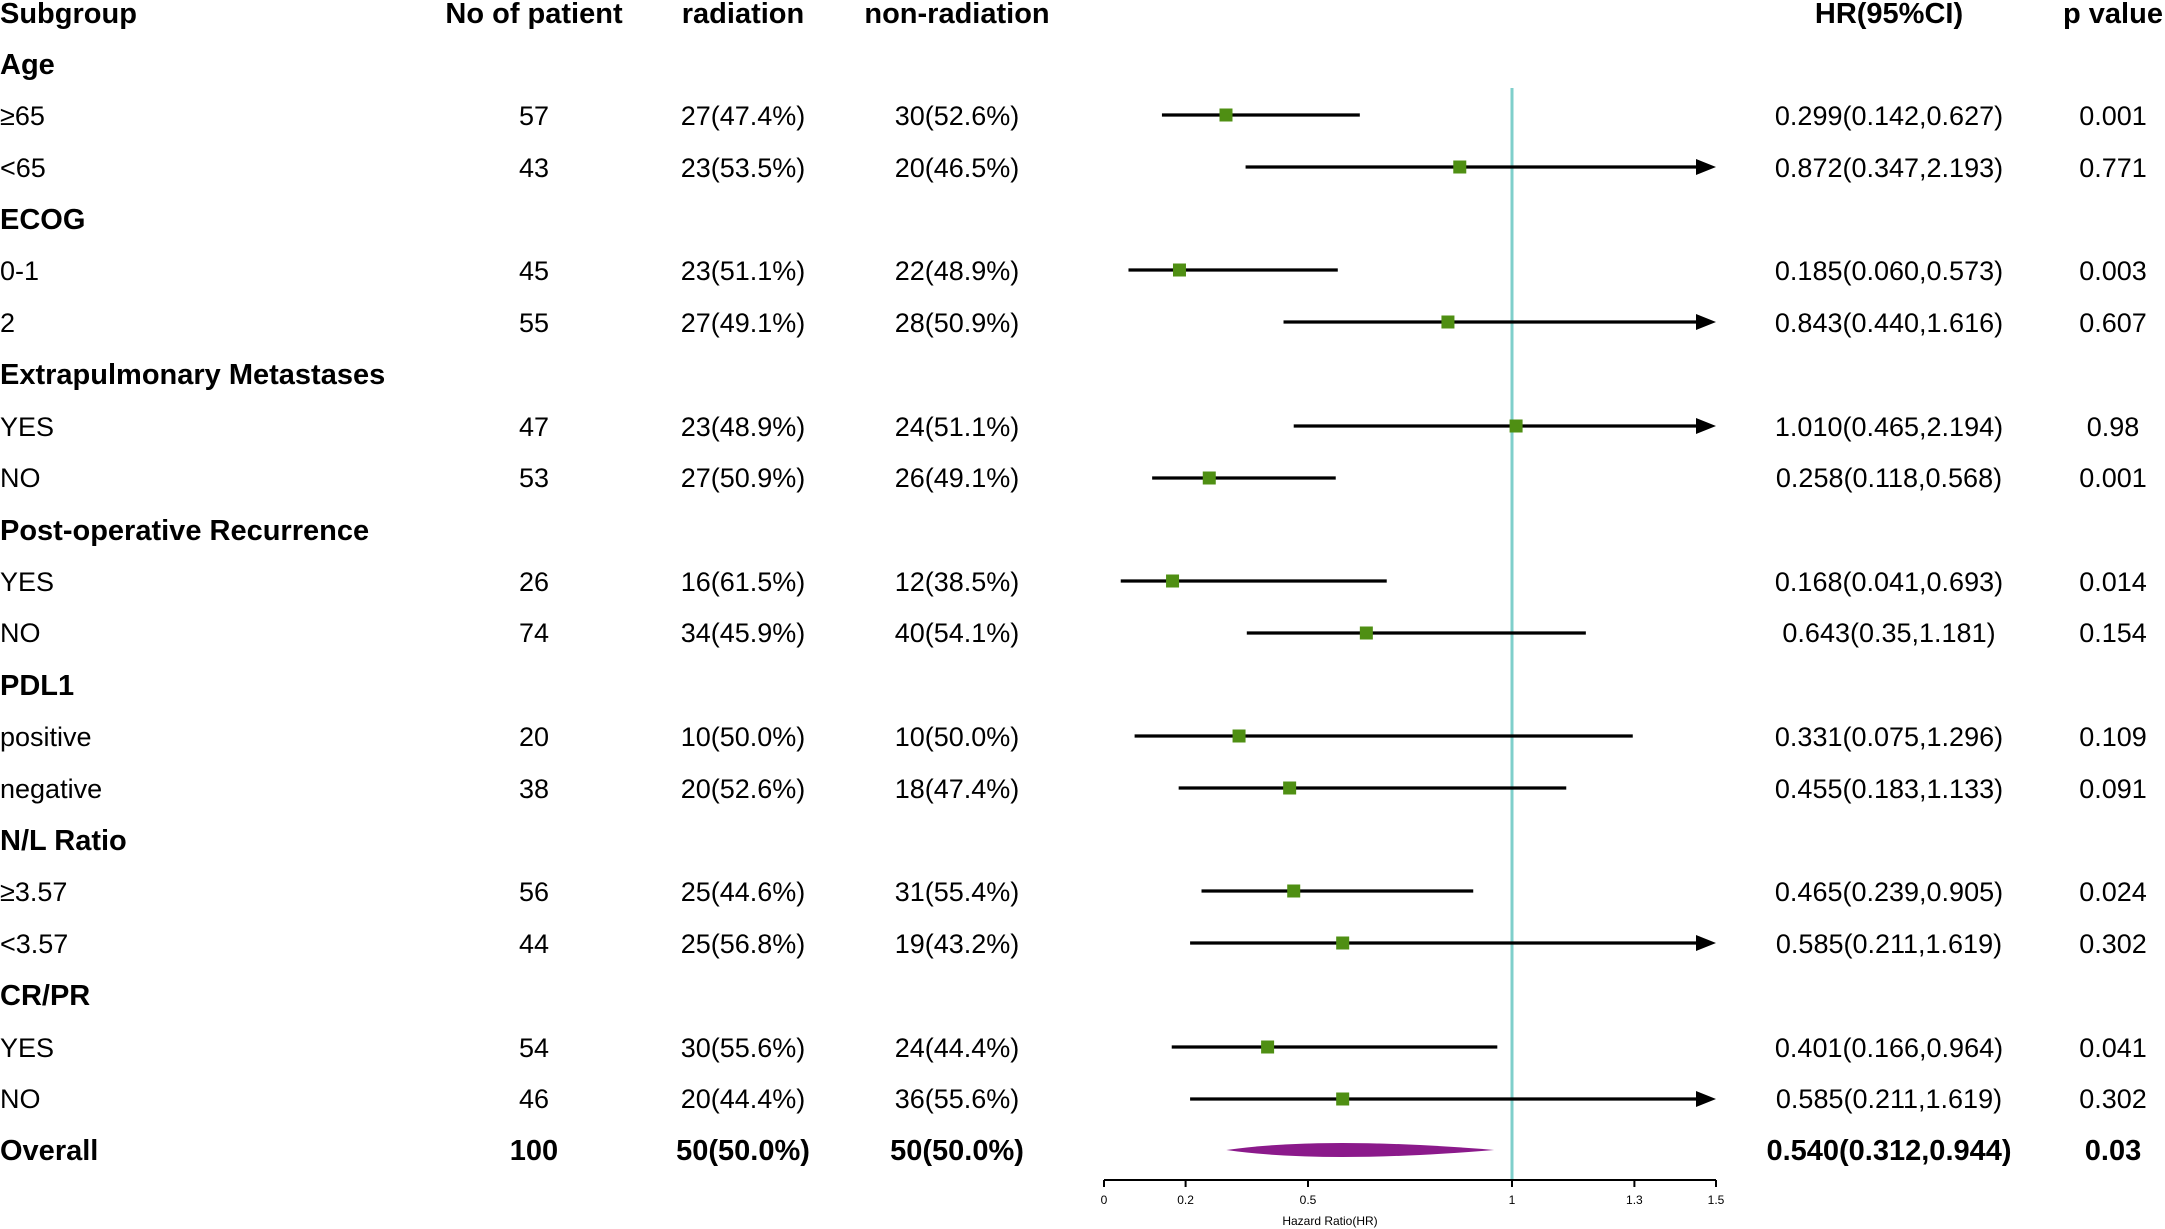 This screenshot has width=2165, height=1229. I want to click on row-p: 0.014, so click(2113, 582).